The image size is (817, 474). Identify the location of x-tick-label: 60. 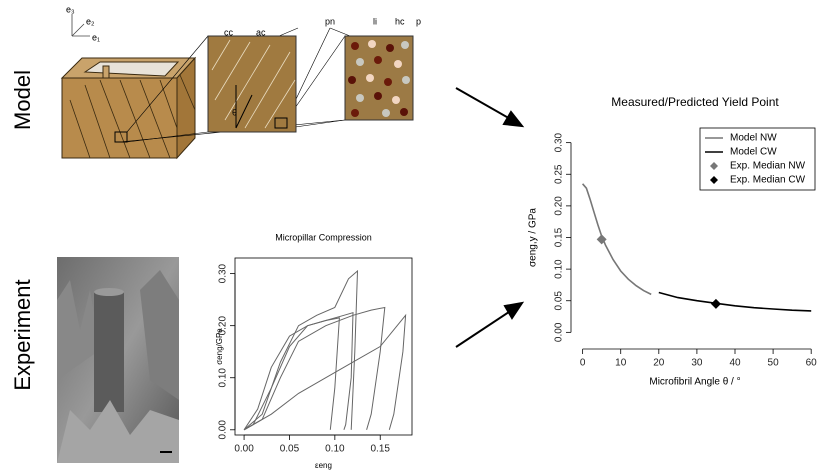
(811, 363).